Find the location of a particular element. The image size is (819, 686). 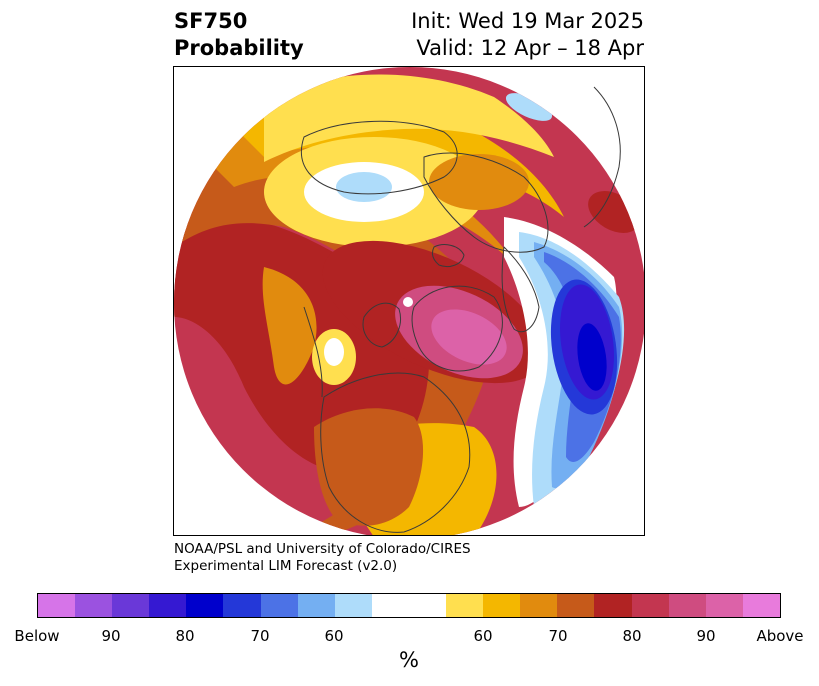

colorbar is located at coordinates (409, 605).